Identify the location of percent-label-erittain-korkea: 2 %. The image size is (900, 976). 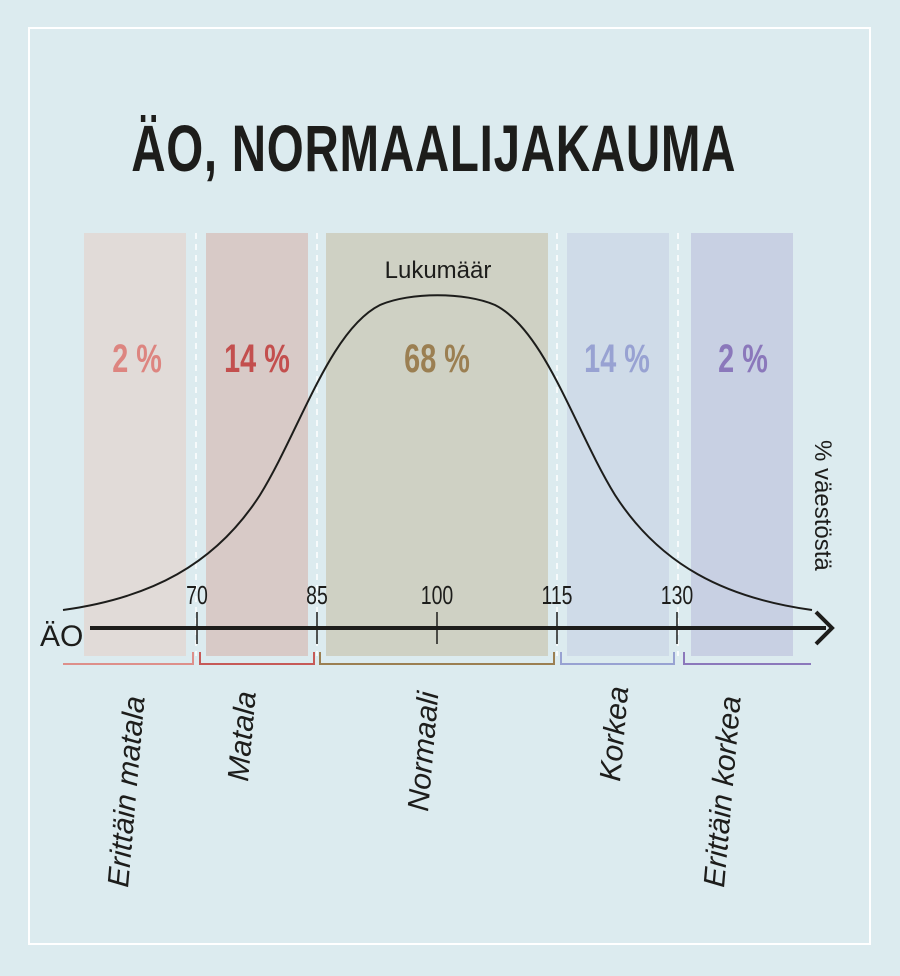
(743, 358).